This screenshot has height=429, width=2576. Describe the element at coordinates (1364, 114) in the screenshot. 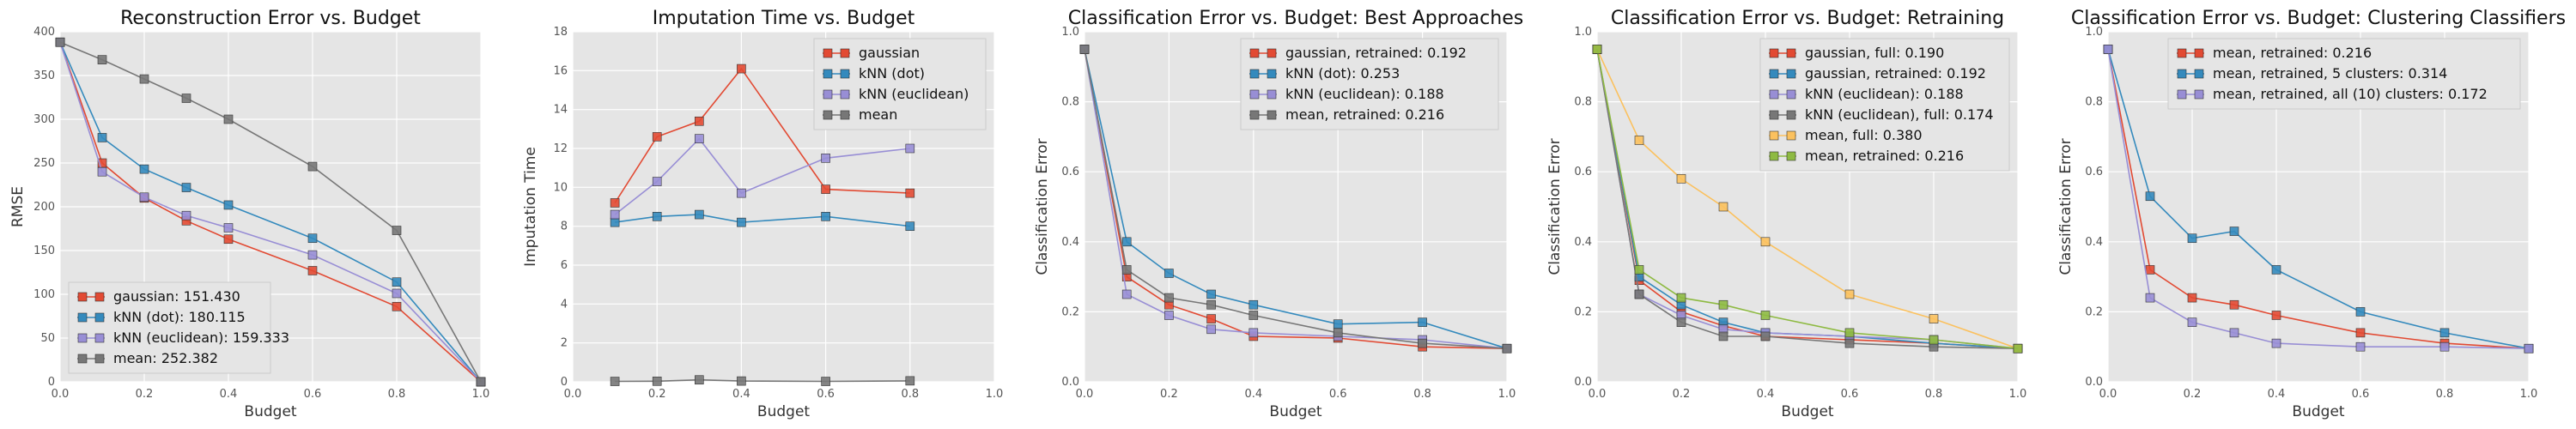

I see `legend-entry: mean, retrained: 0.216` at that location.